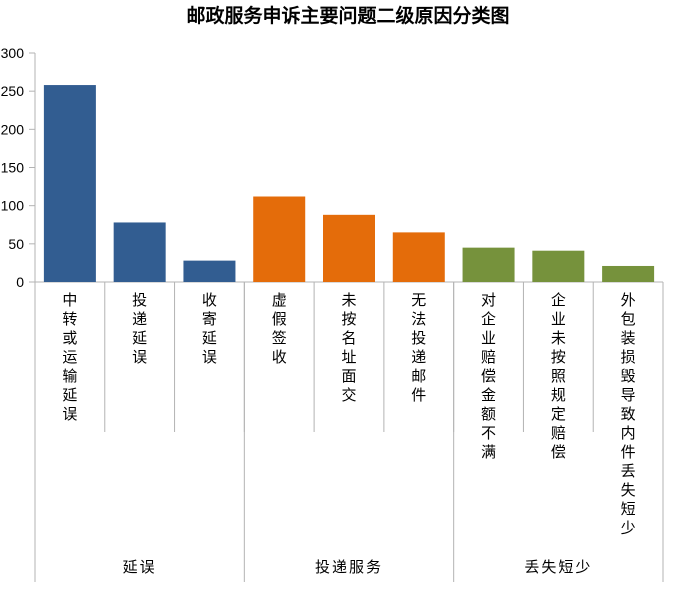 Image resolution: width=697 pixels, height=596 pixels. I want to click on y-tick-label: 200, so click(13, 129).